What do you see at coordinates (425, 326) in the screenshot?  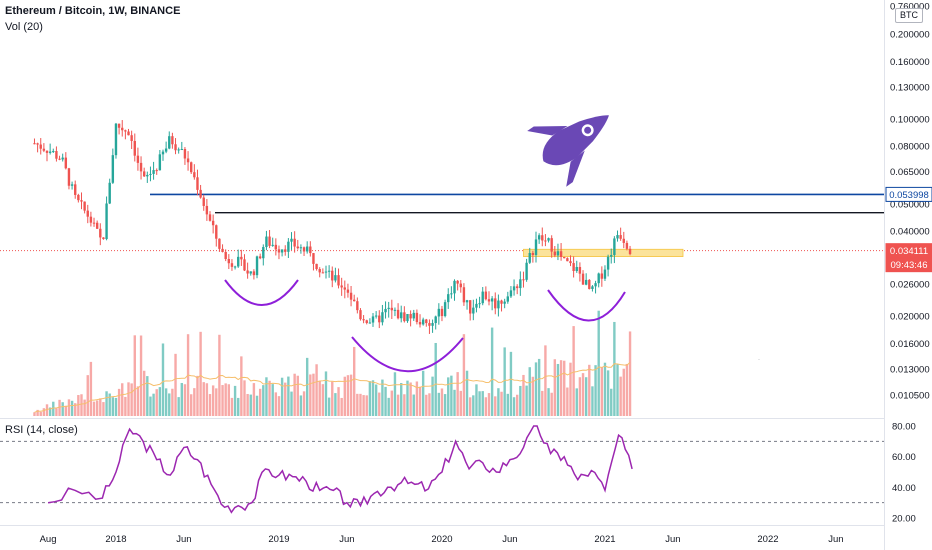 I see `cup-handle-annotations` at bounding box center [425, 326].